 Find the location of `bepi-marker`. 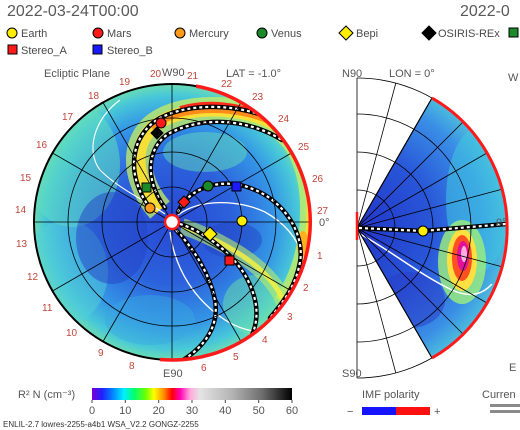

bepi-marker is located at coordinates (210, 234).